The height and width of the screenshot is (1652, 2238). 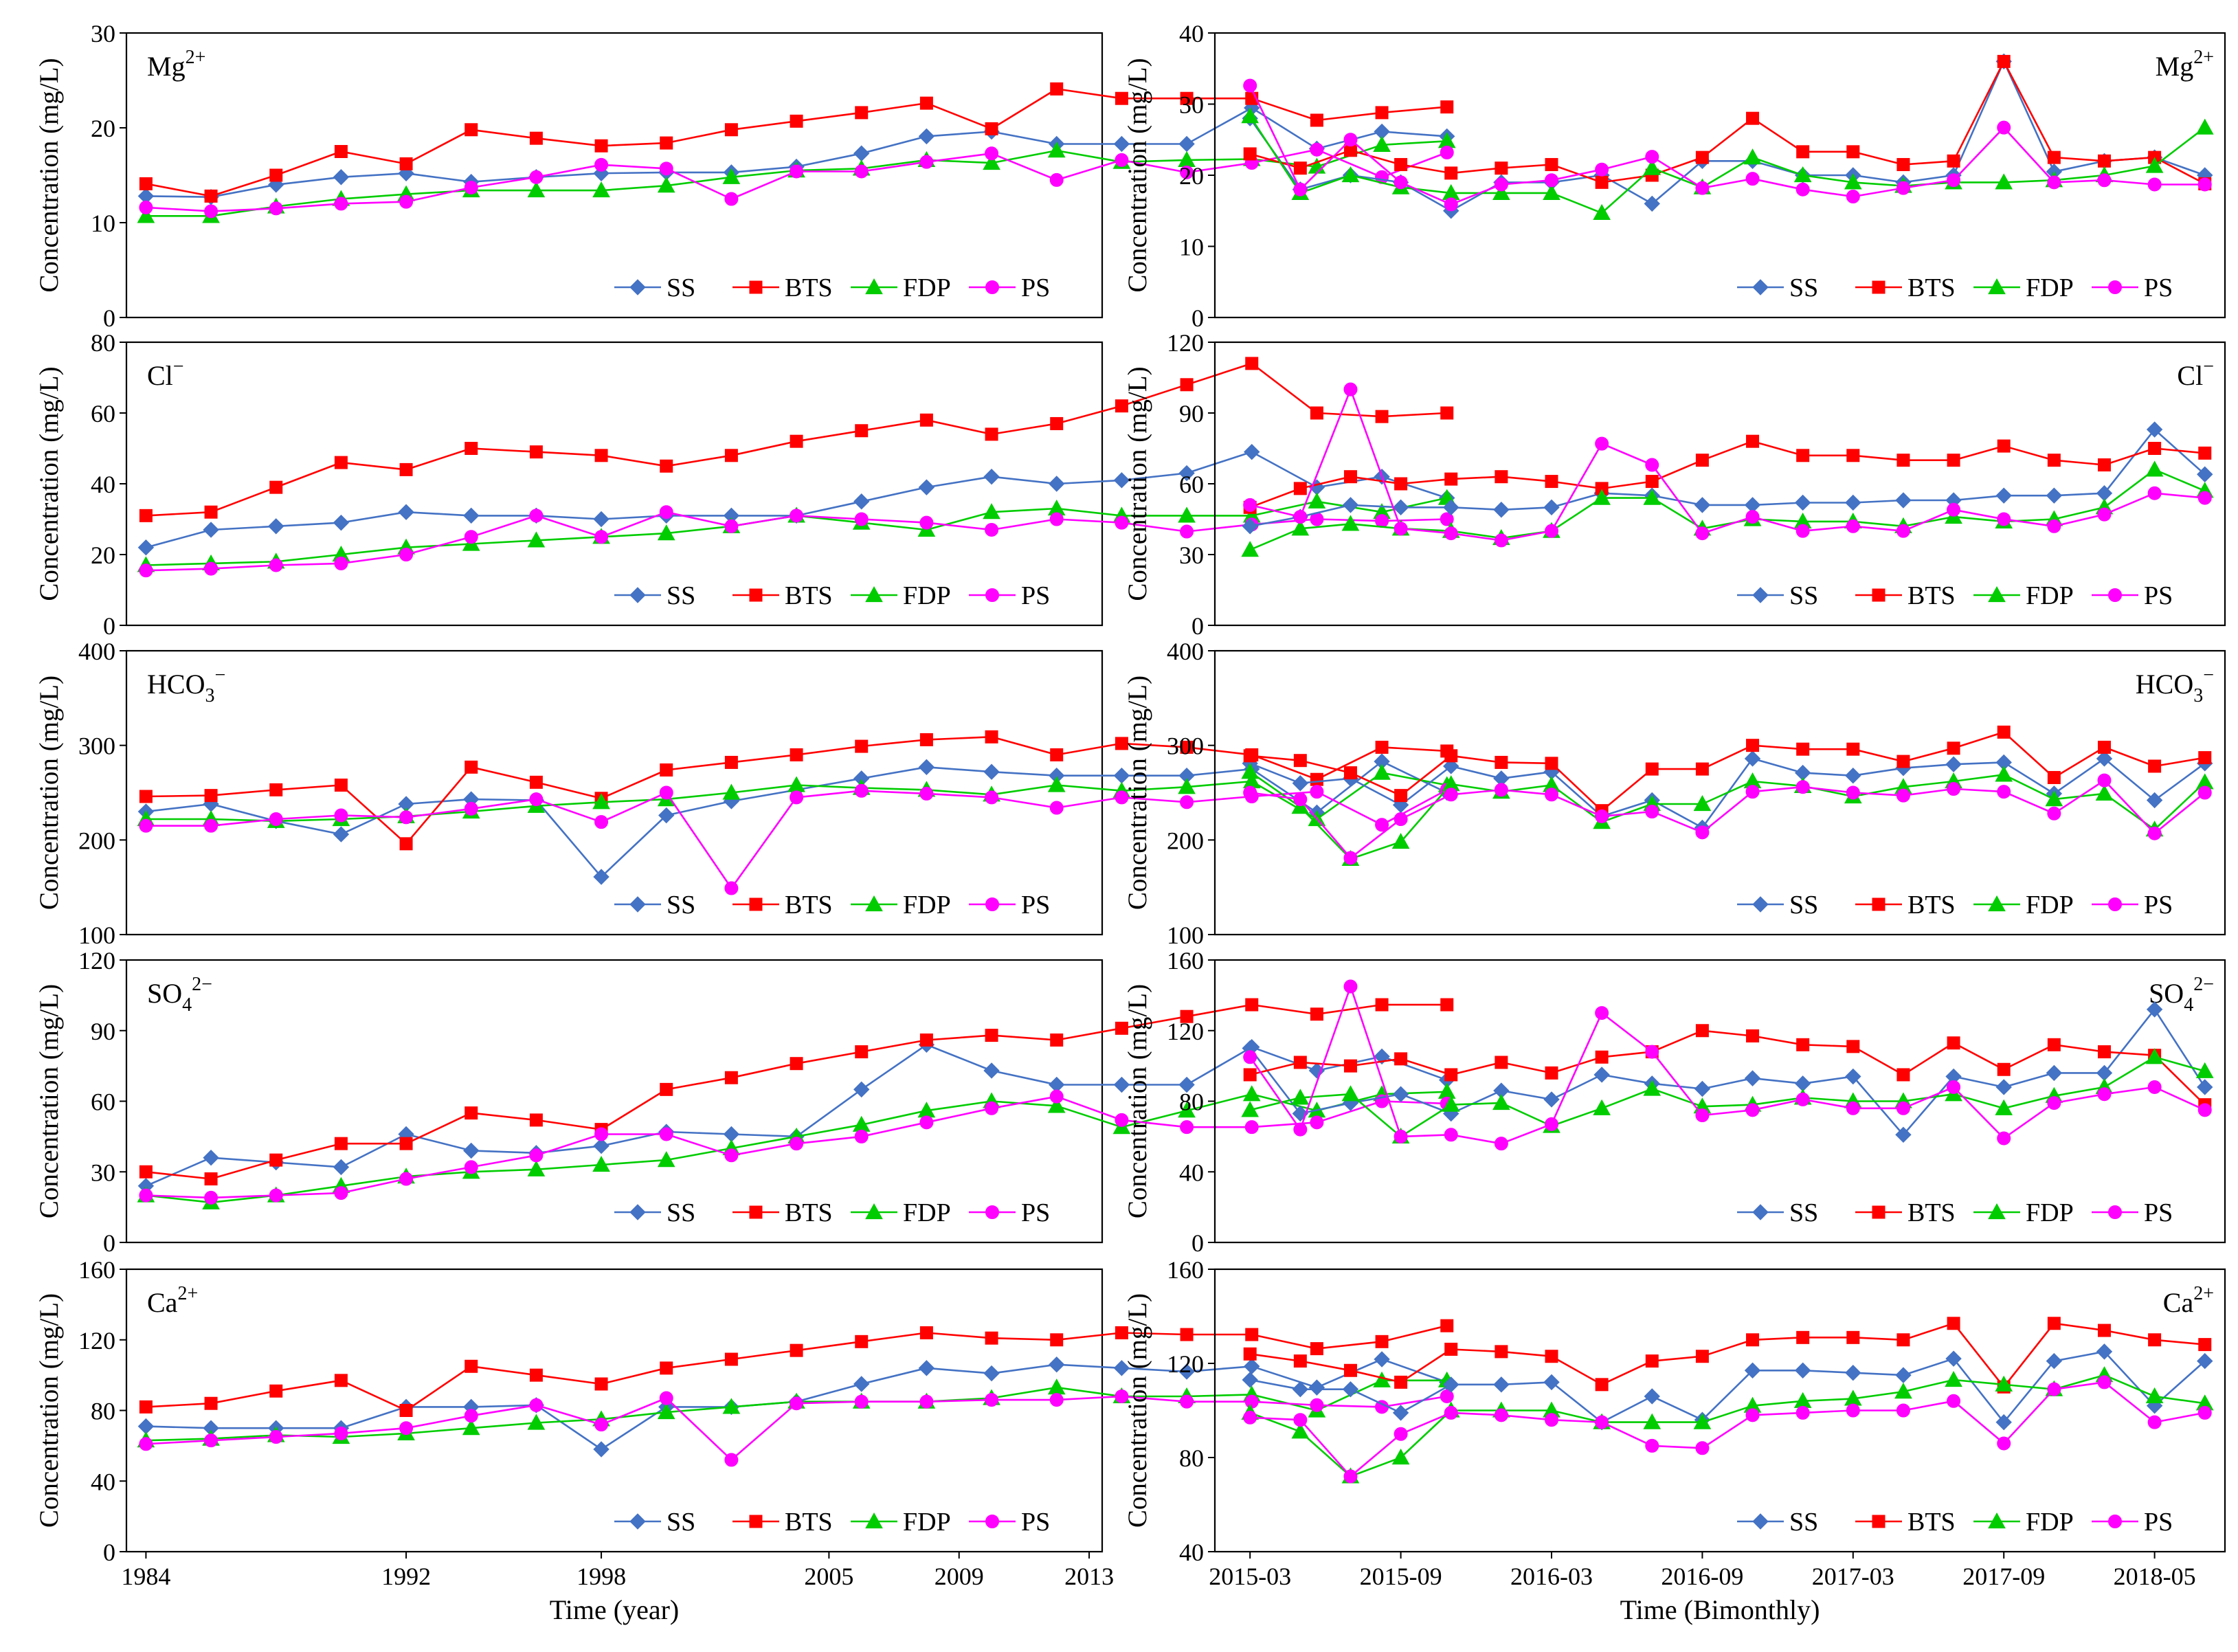 What do you see at coordinates (1185, 651) in the screenshot?
I see `y-tick-label: 400` at bounding box center [1185, 651].